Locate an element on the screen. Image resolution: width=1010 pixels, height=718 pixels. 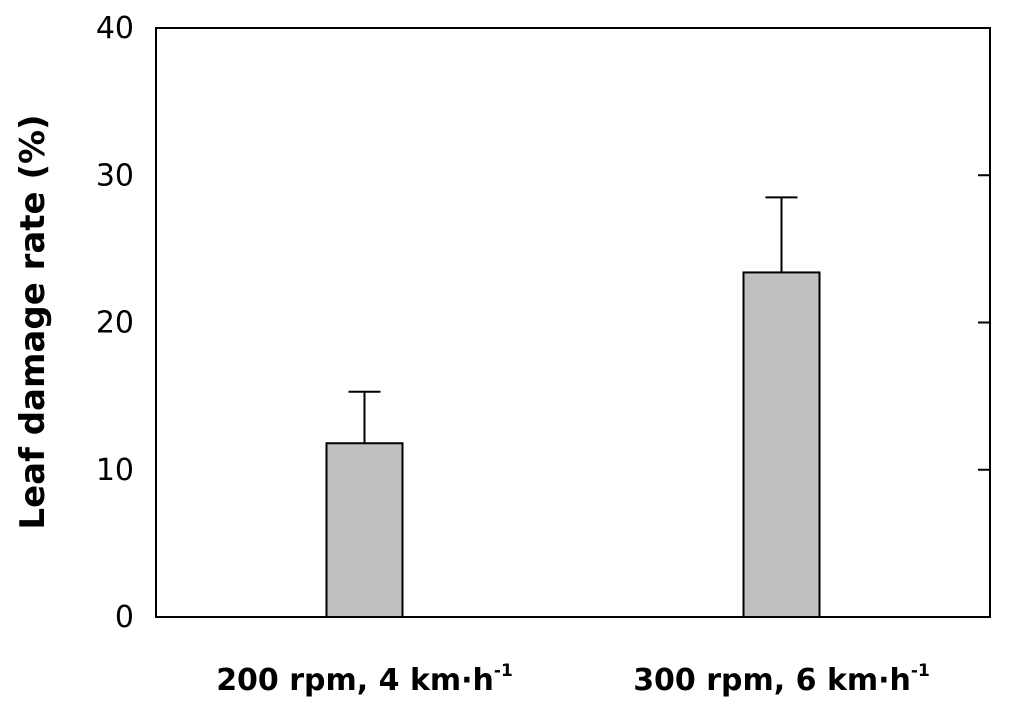
x-category-label-text: 200 rpm, 4 km·h is located at coordinates (355, 680).